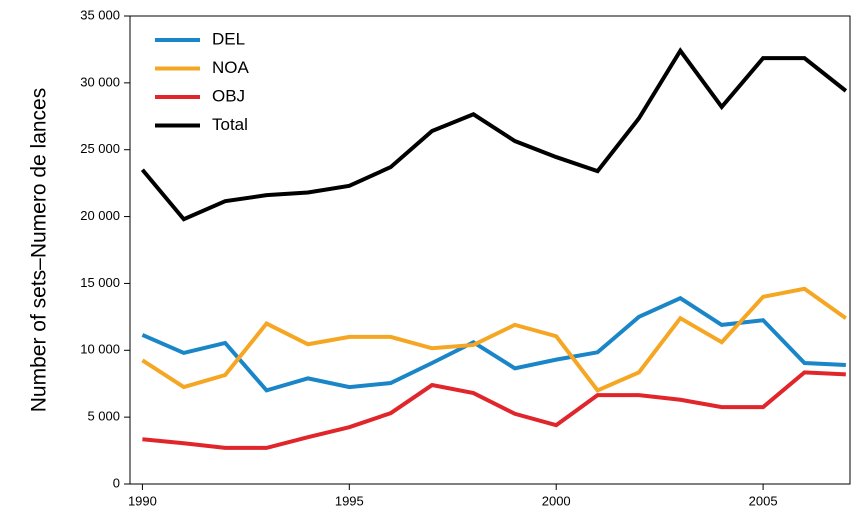 This screenshot has width=863, height=520. Describe the element at coordinates (556, 500) in the screenshot. I see `x-tick-label: 2000` at that location.